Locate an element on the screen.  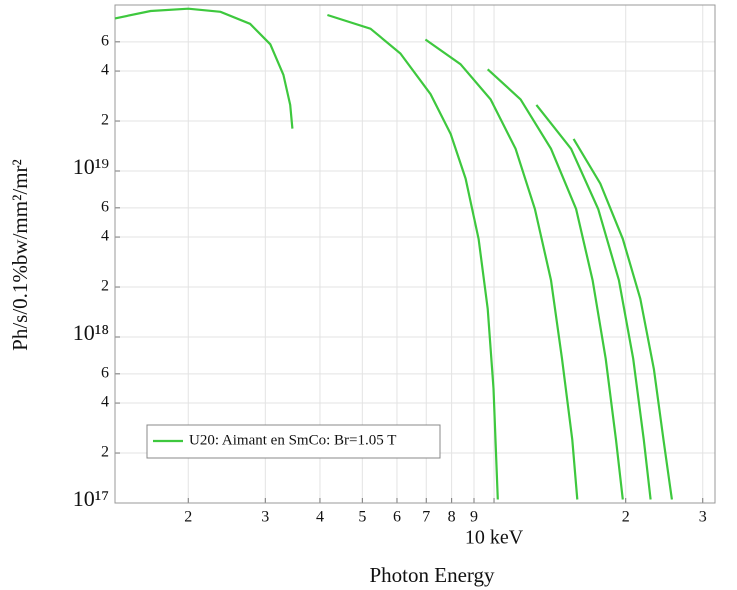
legend: U20: Aimant en SmCo: Br=1.05 T is located at coordinates (293, 441).